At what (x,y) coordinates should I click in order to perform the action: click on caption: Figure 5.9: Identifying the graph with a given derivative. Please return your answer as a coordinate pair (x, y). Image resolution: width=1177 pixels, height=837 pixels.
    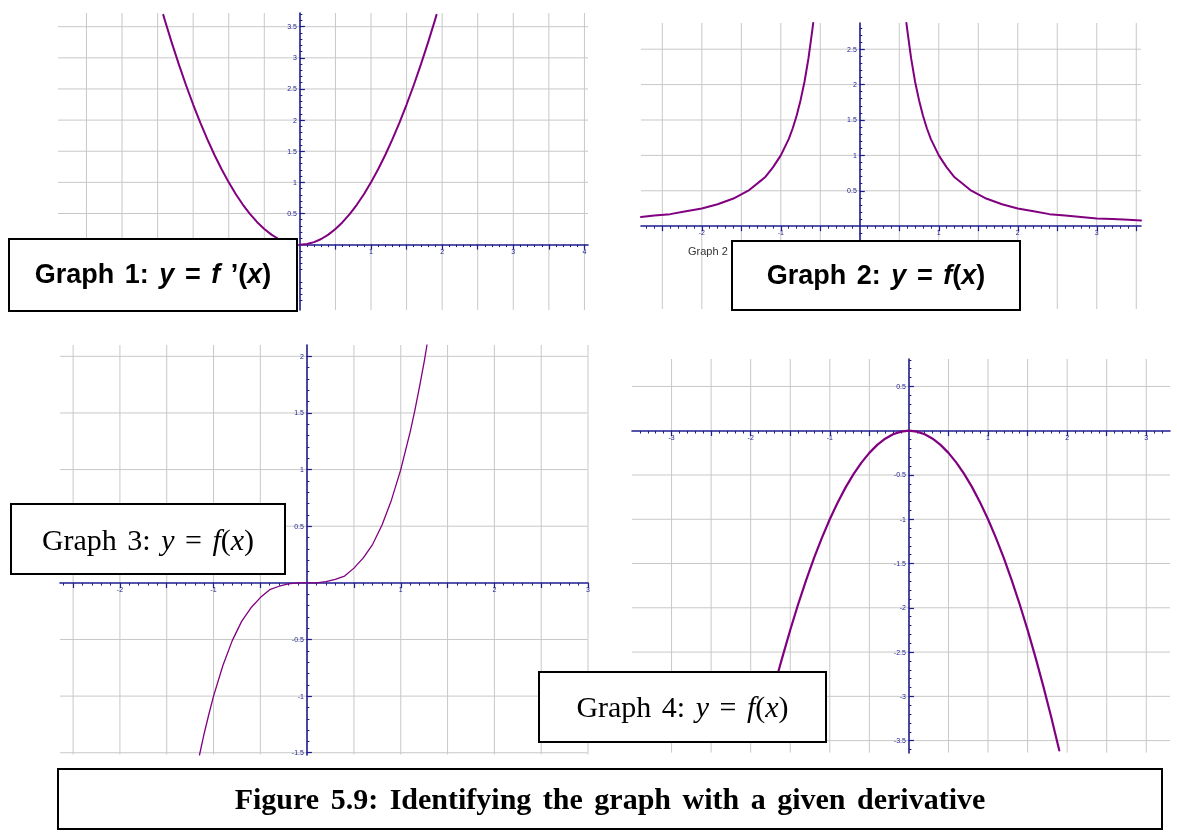
    Looking at the image, I should click on (610, 799).